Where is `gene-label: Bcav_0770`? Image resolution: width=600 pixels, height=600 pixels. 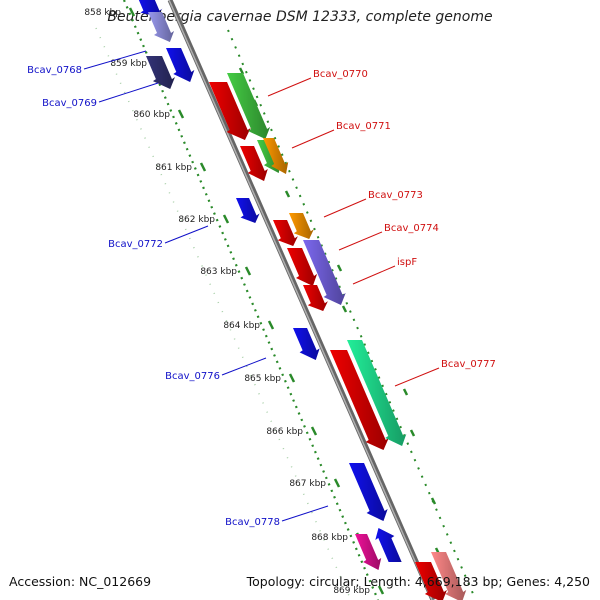 gene-label: Bcav_0770 is located at coordinates (340, 74).